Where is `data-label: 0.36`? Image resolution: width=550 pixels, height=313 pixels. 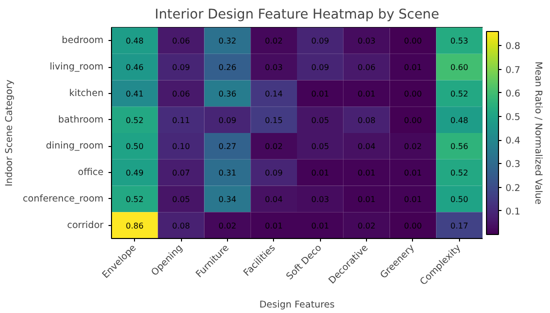
data-label: 0.36 is located at coordinates (227, 93).